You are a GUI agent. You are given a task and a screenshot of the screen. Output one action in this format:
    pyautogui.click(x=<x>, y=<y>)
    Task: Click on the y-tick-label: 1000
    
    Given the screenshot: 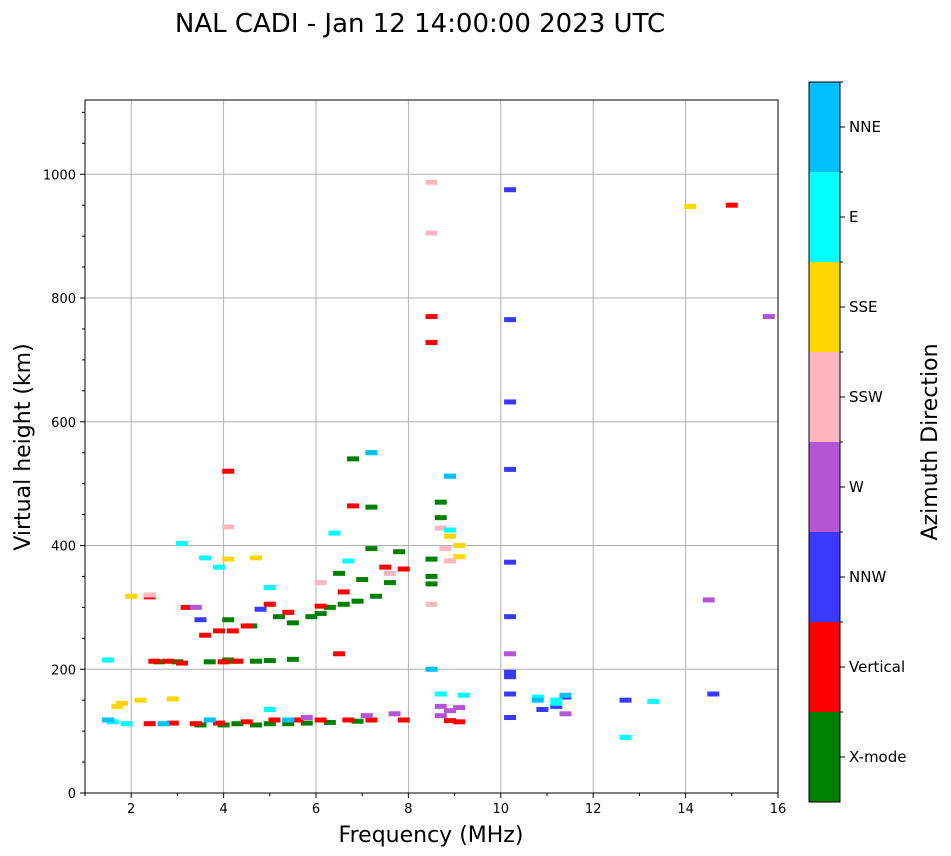 What is the action you would take?
    pyautogui.click(x=59, y=175)
    